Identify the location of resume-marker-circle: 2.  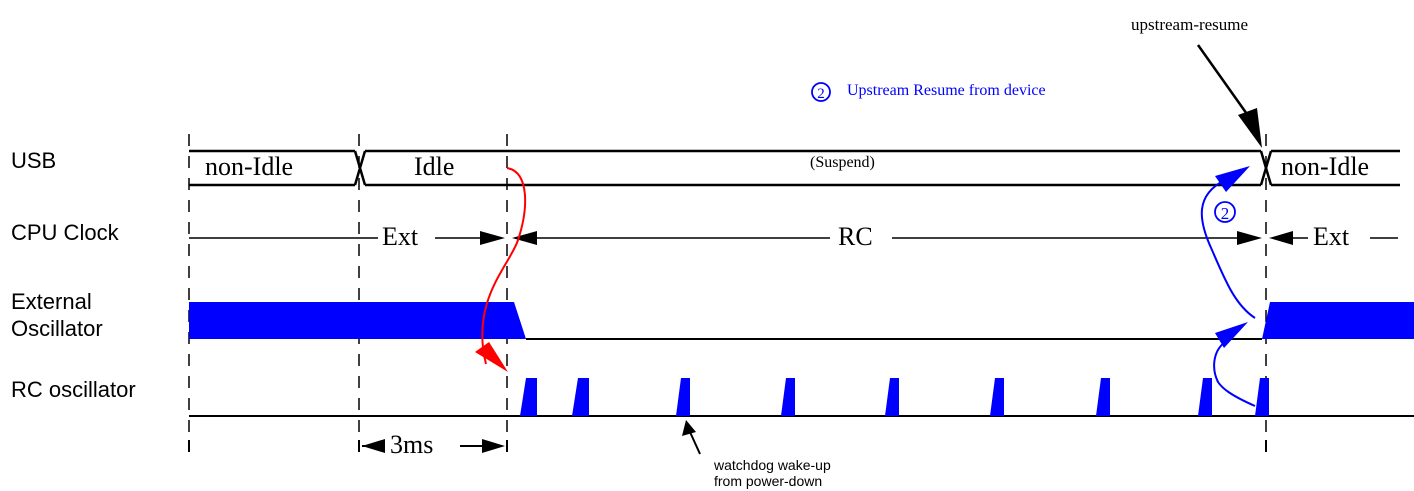
(1225, 212).